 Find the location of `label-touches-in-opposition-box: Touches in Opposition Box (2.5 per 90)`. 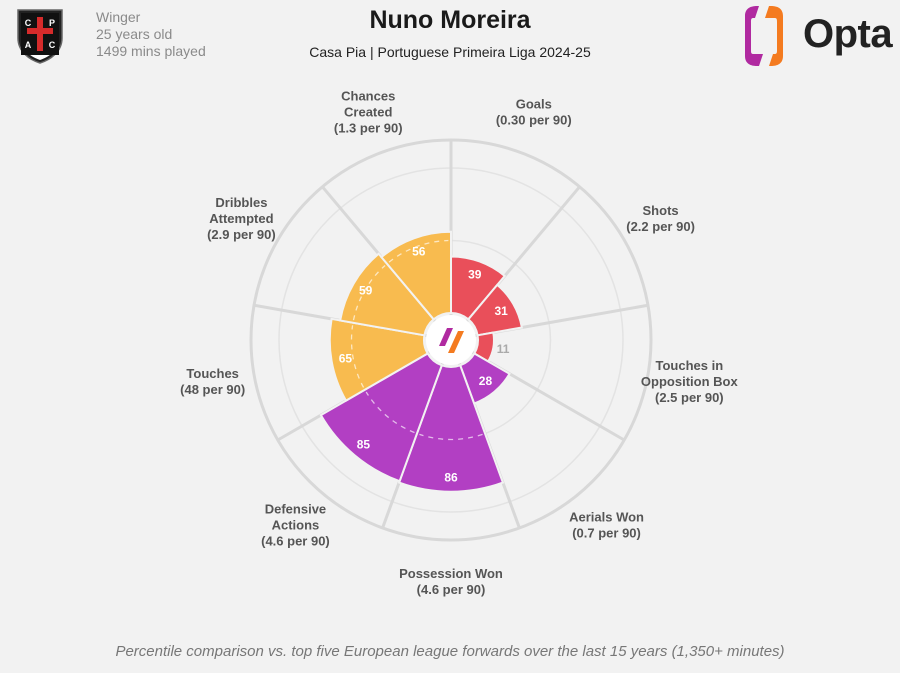

label-touches-in-opposition-box: Touches in Opposition Box (2.5 per 90) is located at coordinates (690, 381).